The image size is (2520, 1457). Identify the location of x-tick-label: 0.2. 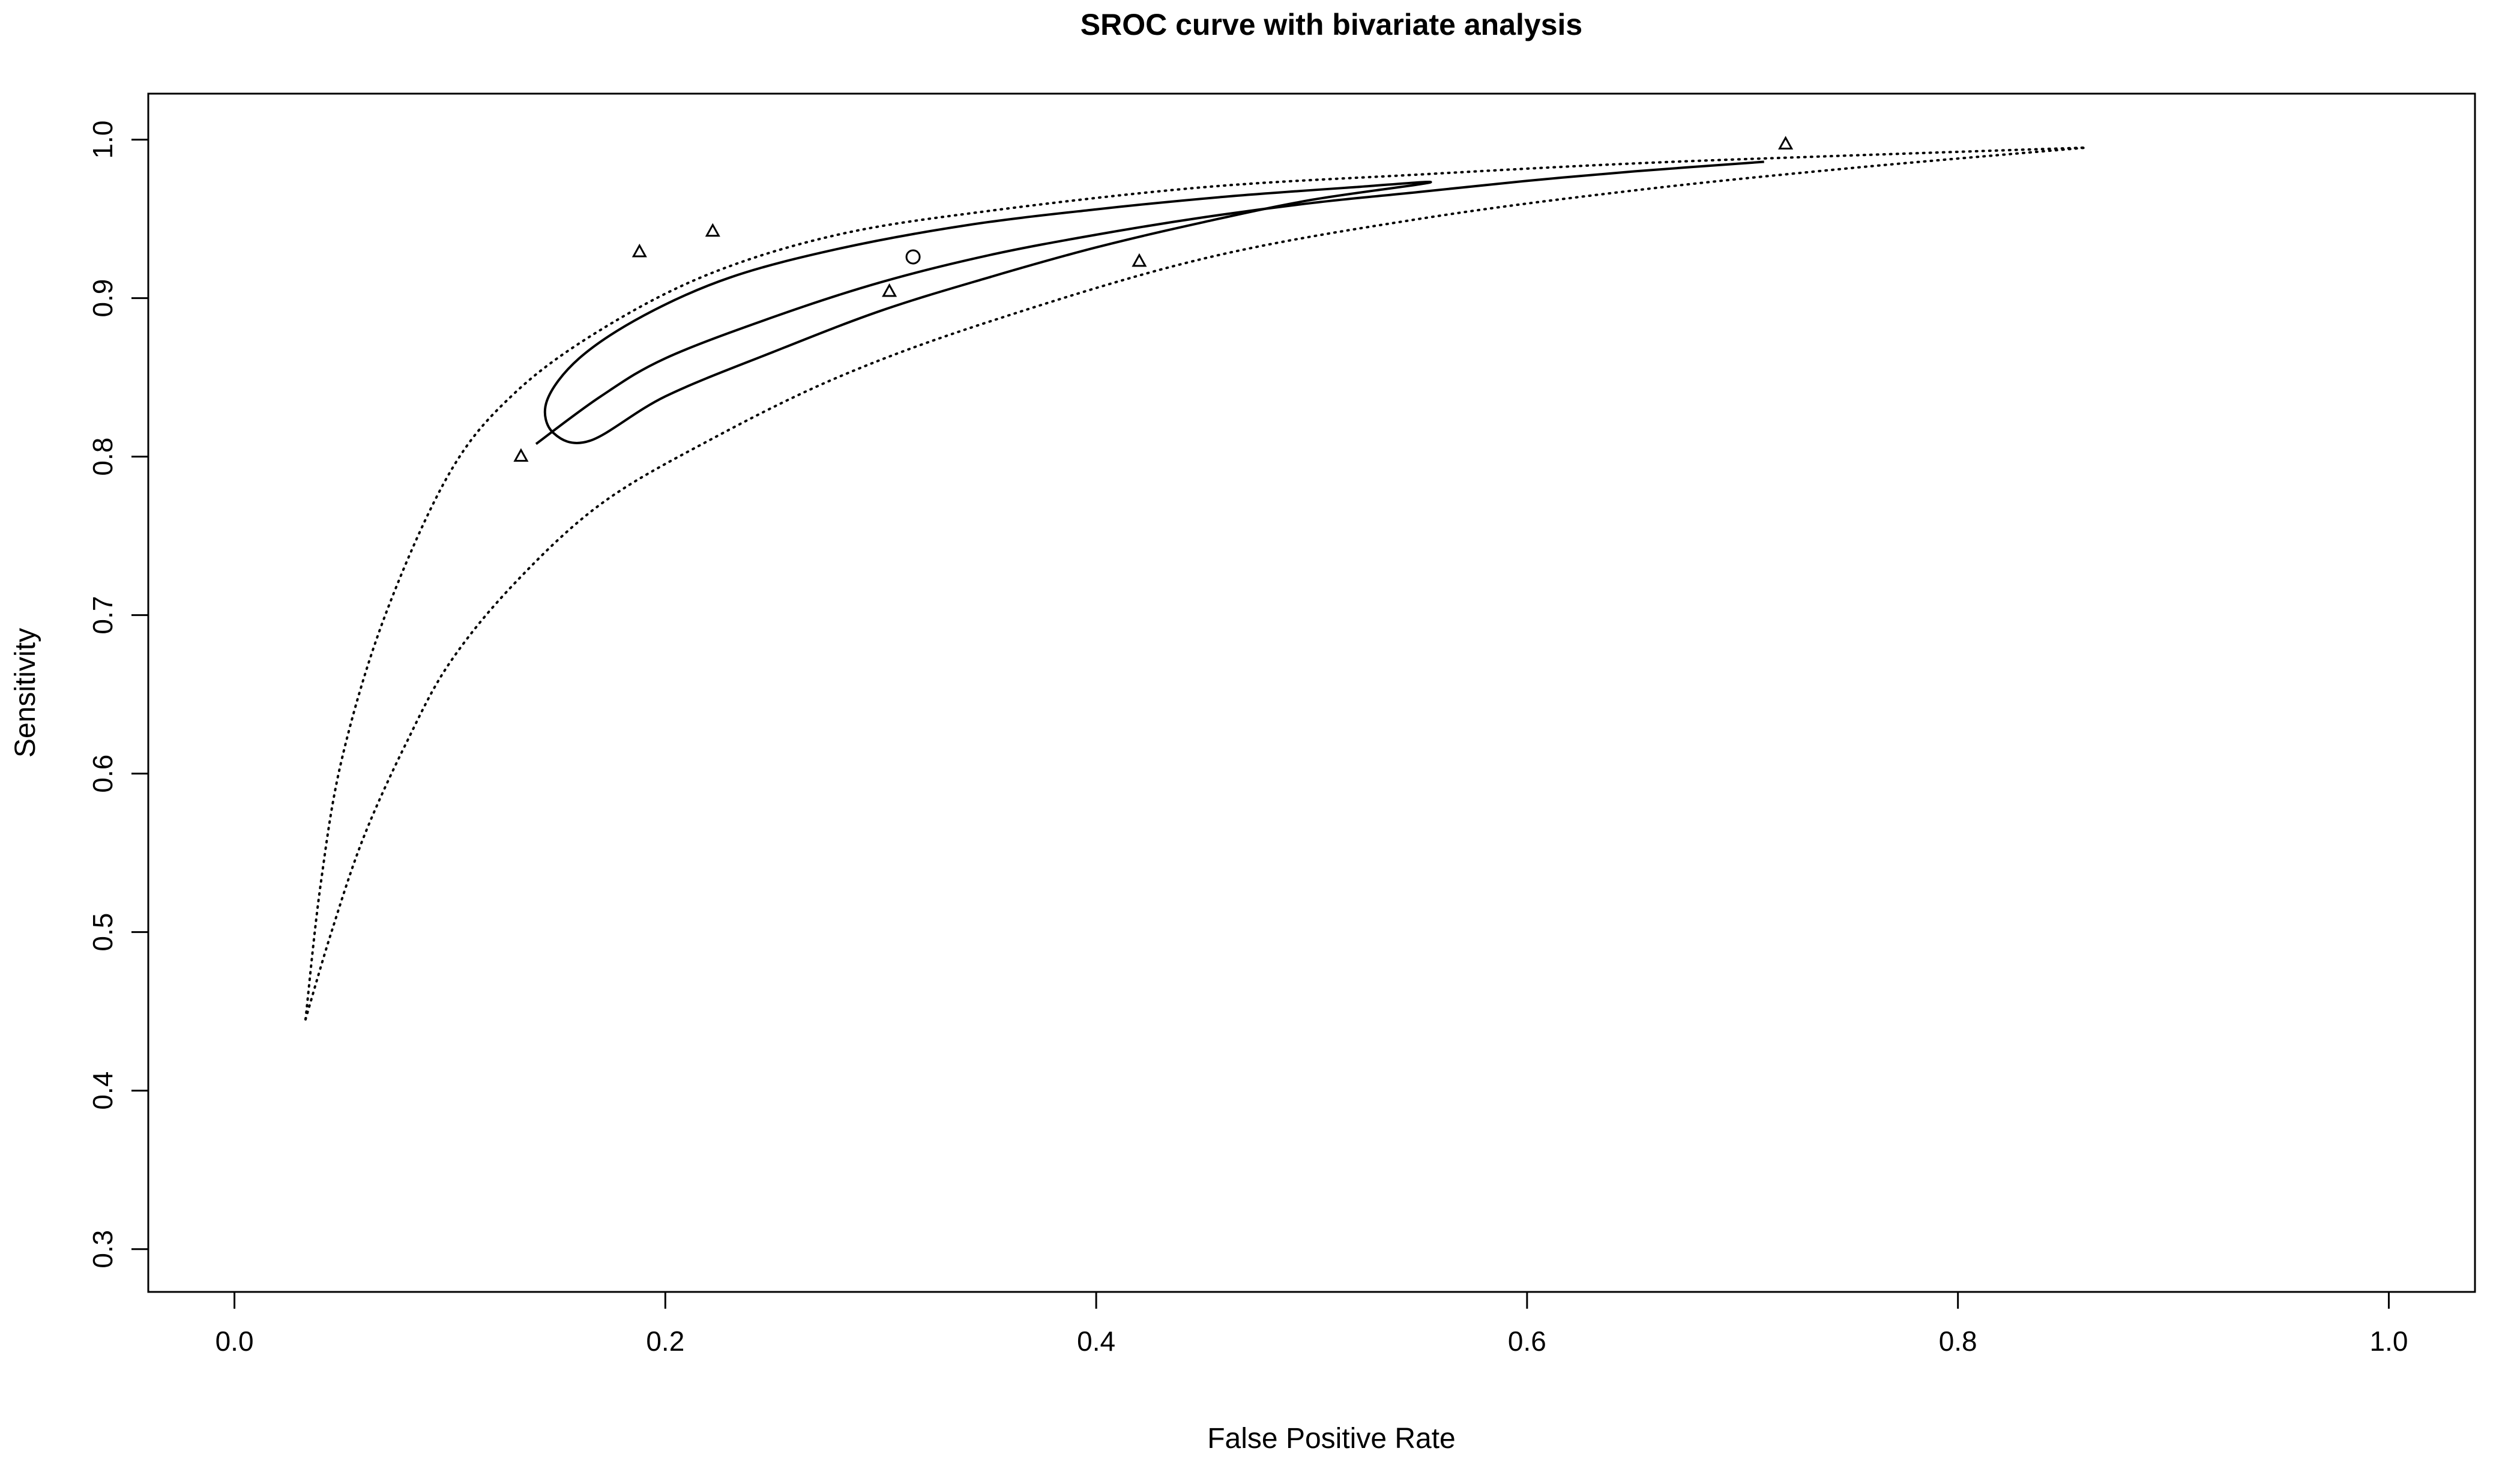
(665, 1341).